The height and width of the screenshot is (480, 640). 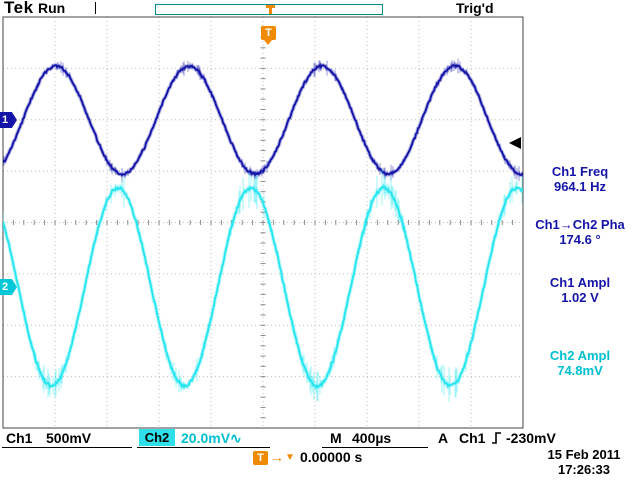 What do you see at coordinates (157, 437) in the screenshot?
I see `ch2-badge: Ch2` at bounding box center [157, 437].